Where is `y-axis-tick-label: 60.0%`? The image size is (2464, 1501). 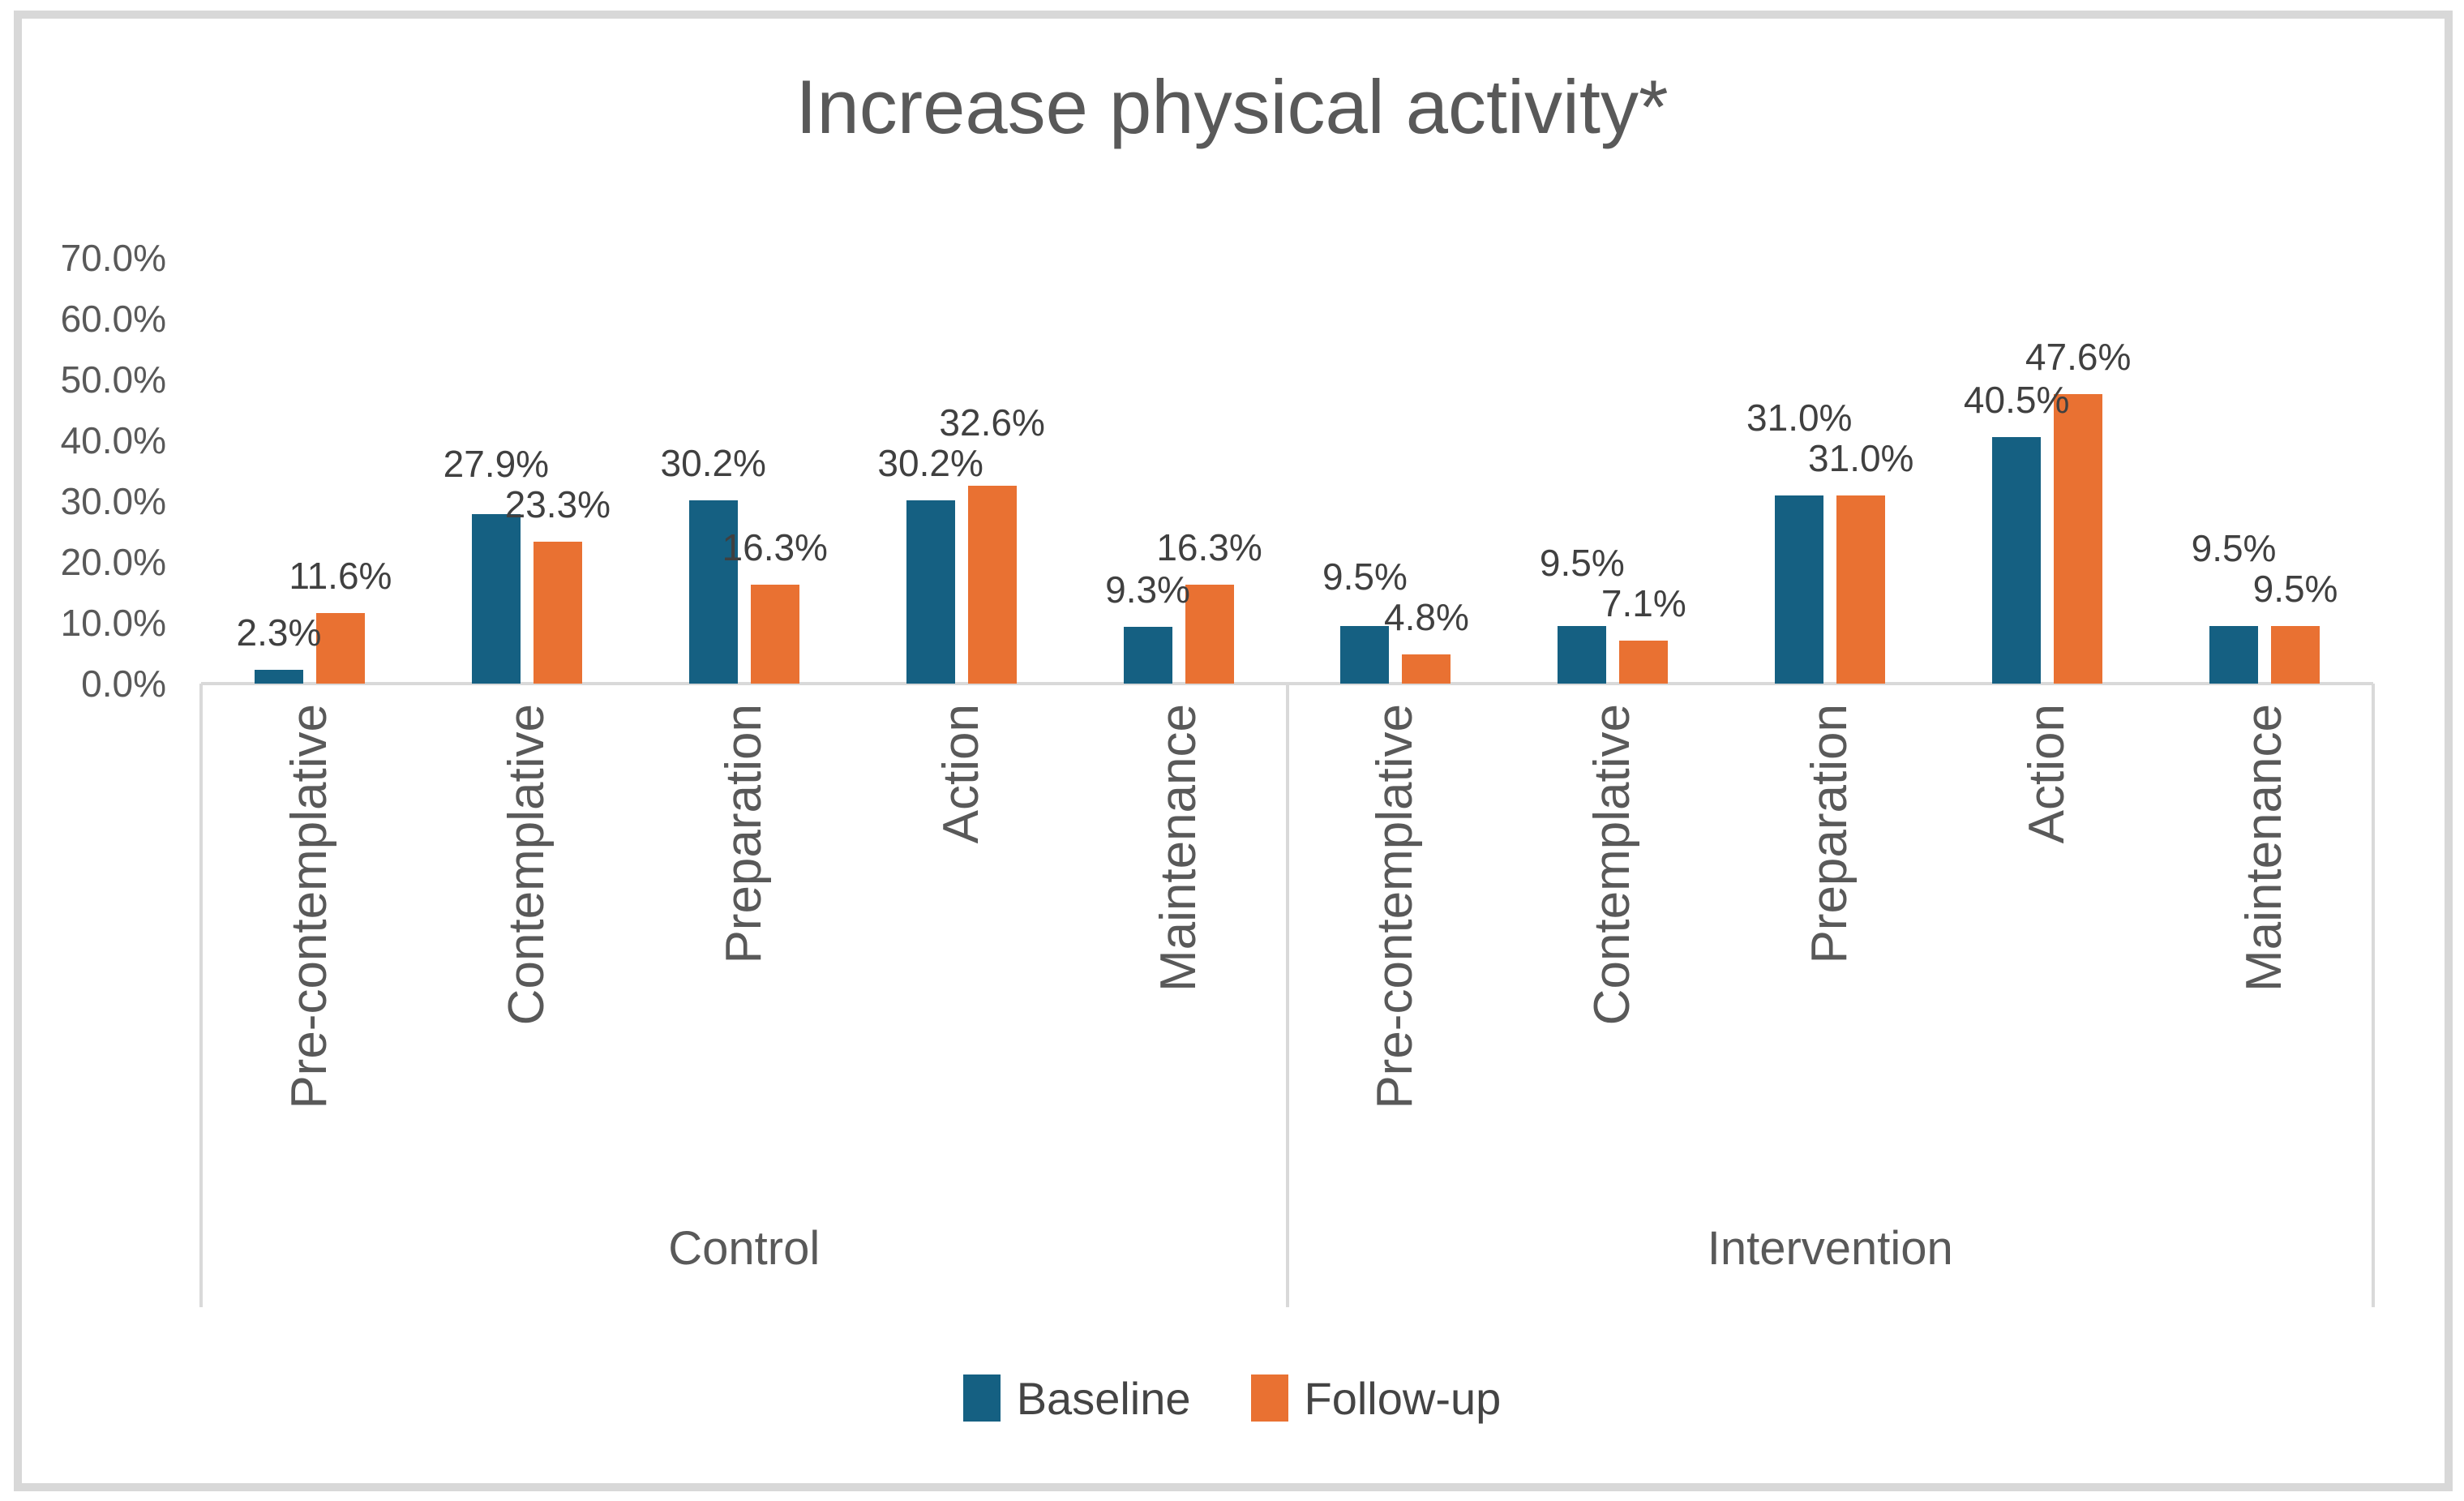
y-axis-tick-label: 60.0% is located at coordinates (113, 319).